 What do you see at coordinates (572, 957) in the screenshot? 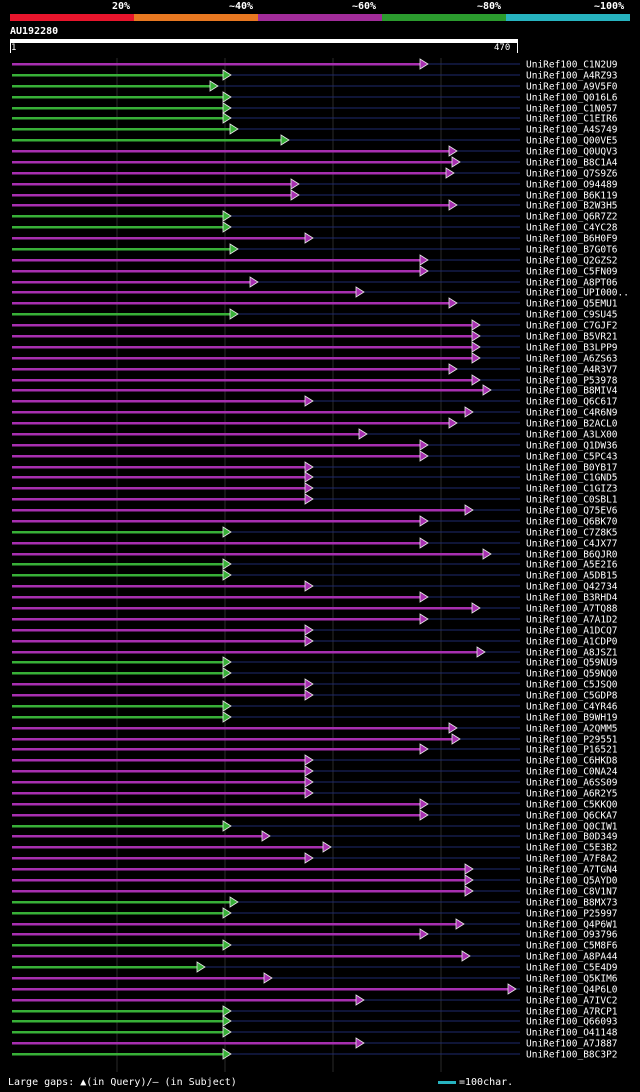
I see `hit-label: UniRef100_A8PA44` at bounding box center [572, 957].